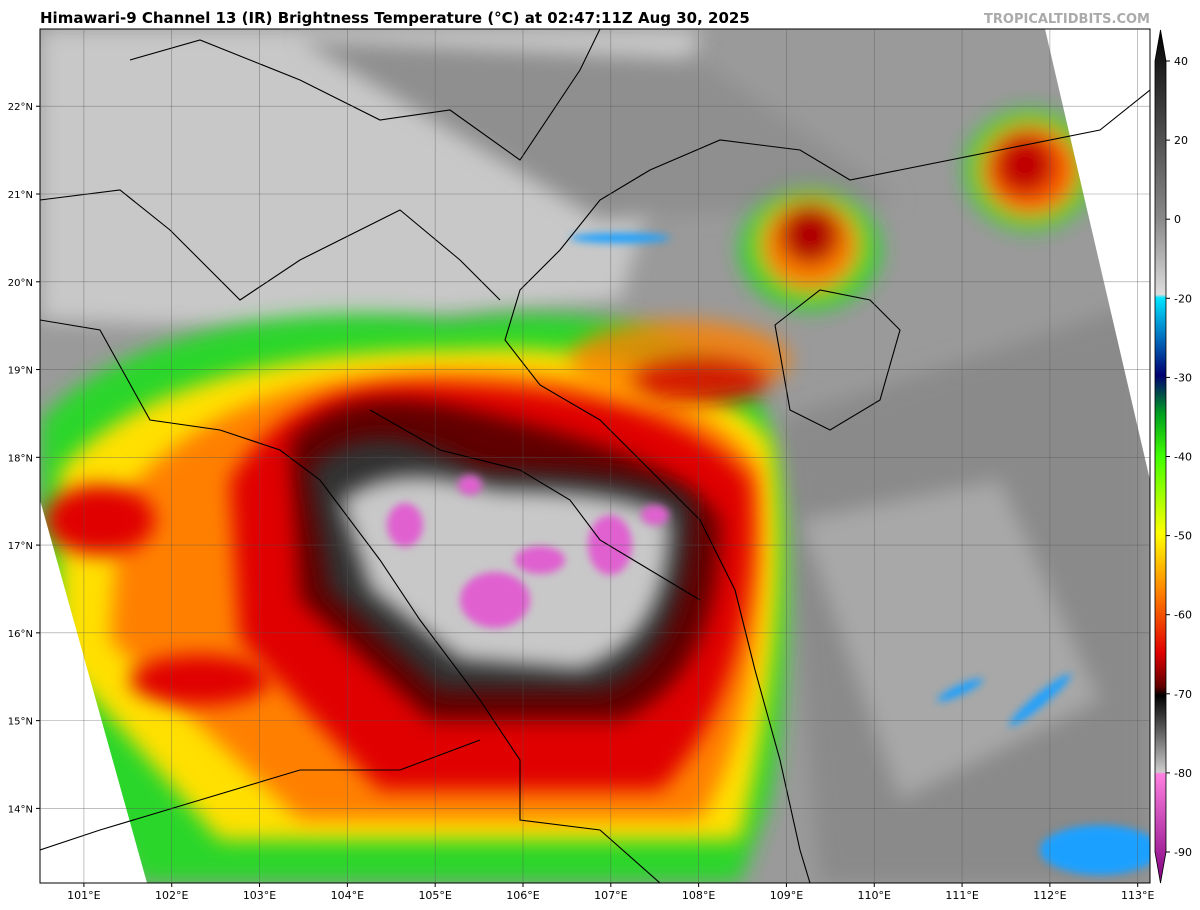 This screenshot has width=1200, height=910. I want to click on x-tick-label: 110°E, so click(874, 895).